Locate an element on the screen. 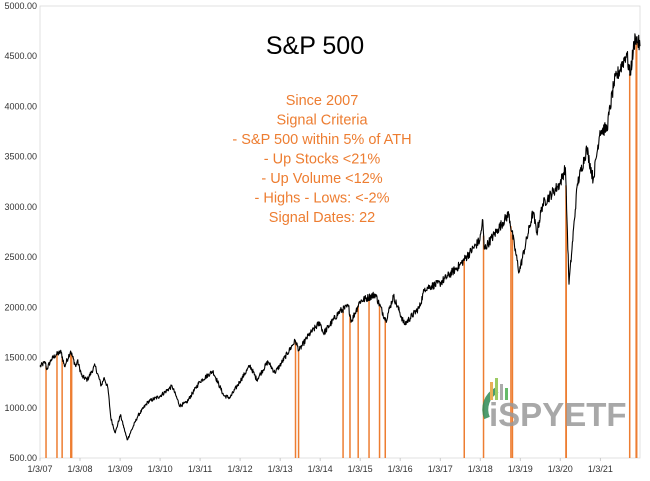 The height and width of the screenshot is (481, 650). y-tick-label: 1500.00 is located at coordinates (20, 358).